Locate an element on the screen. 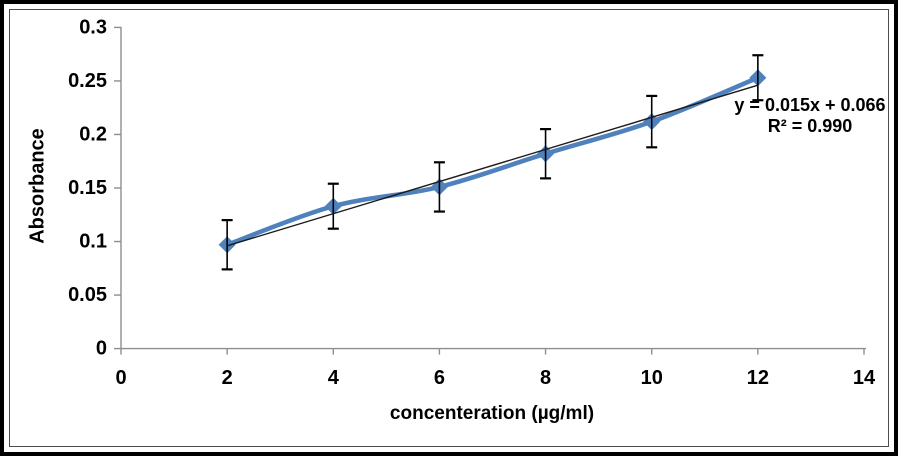  x-axis-title: concenteration (µg/ml) is located at coordinates (492, 413).